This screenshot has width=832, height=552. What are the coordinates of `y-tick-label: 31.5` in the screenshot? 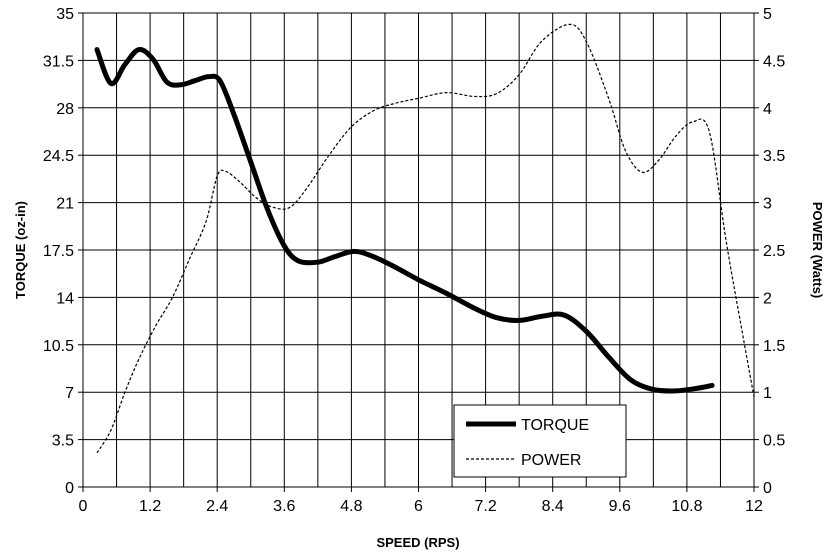 It's located at (58, 61).